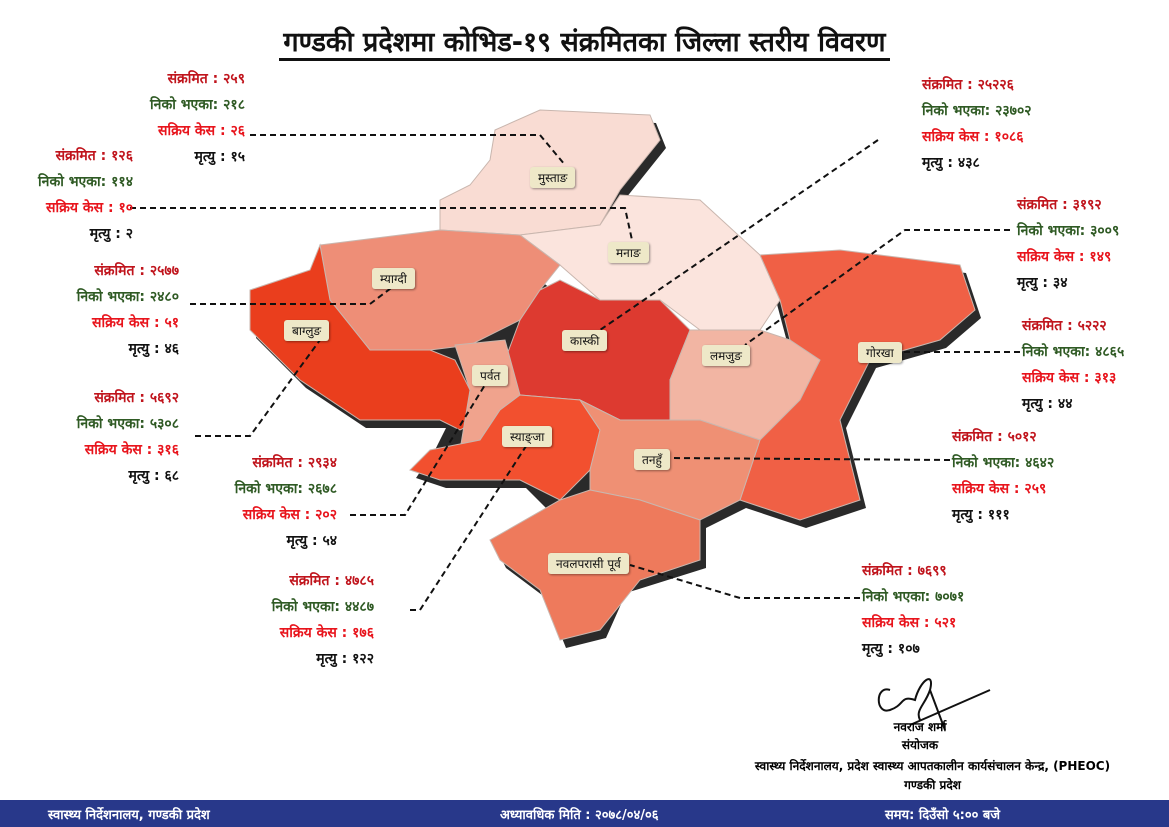  Describe the element at coordinates (122, 182) in the screenshot. I see `stat-value: ११४` at that location.